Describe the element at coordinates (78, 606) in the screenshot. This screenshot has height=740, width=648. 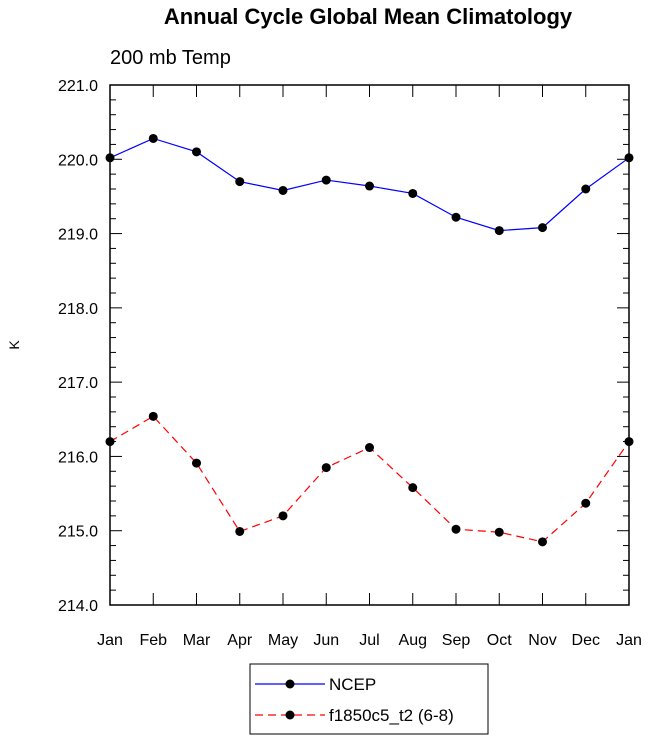
I see `y-tick-label: 214.0` at that location.